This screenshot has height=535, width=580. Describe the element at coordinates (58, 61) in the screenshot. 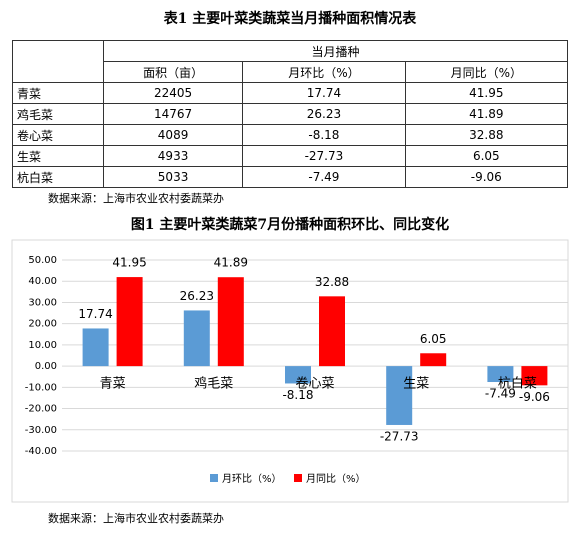

I see `corner` at that location.